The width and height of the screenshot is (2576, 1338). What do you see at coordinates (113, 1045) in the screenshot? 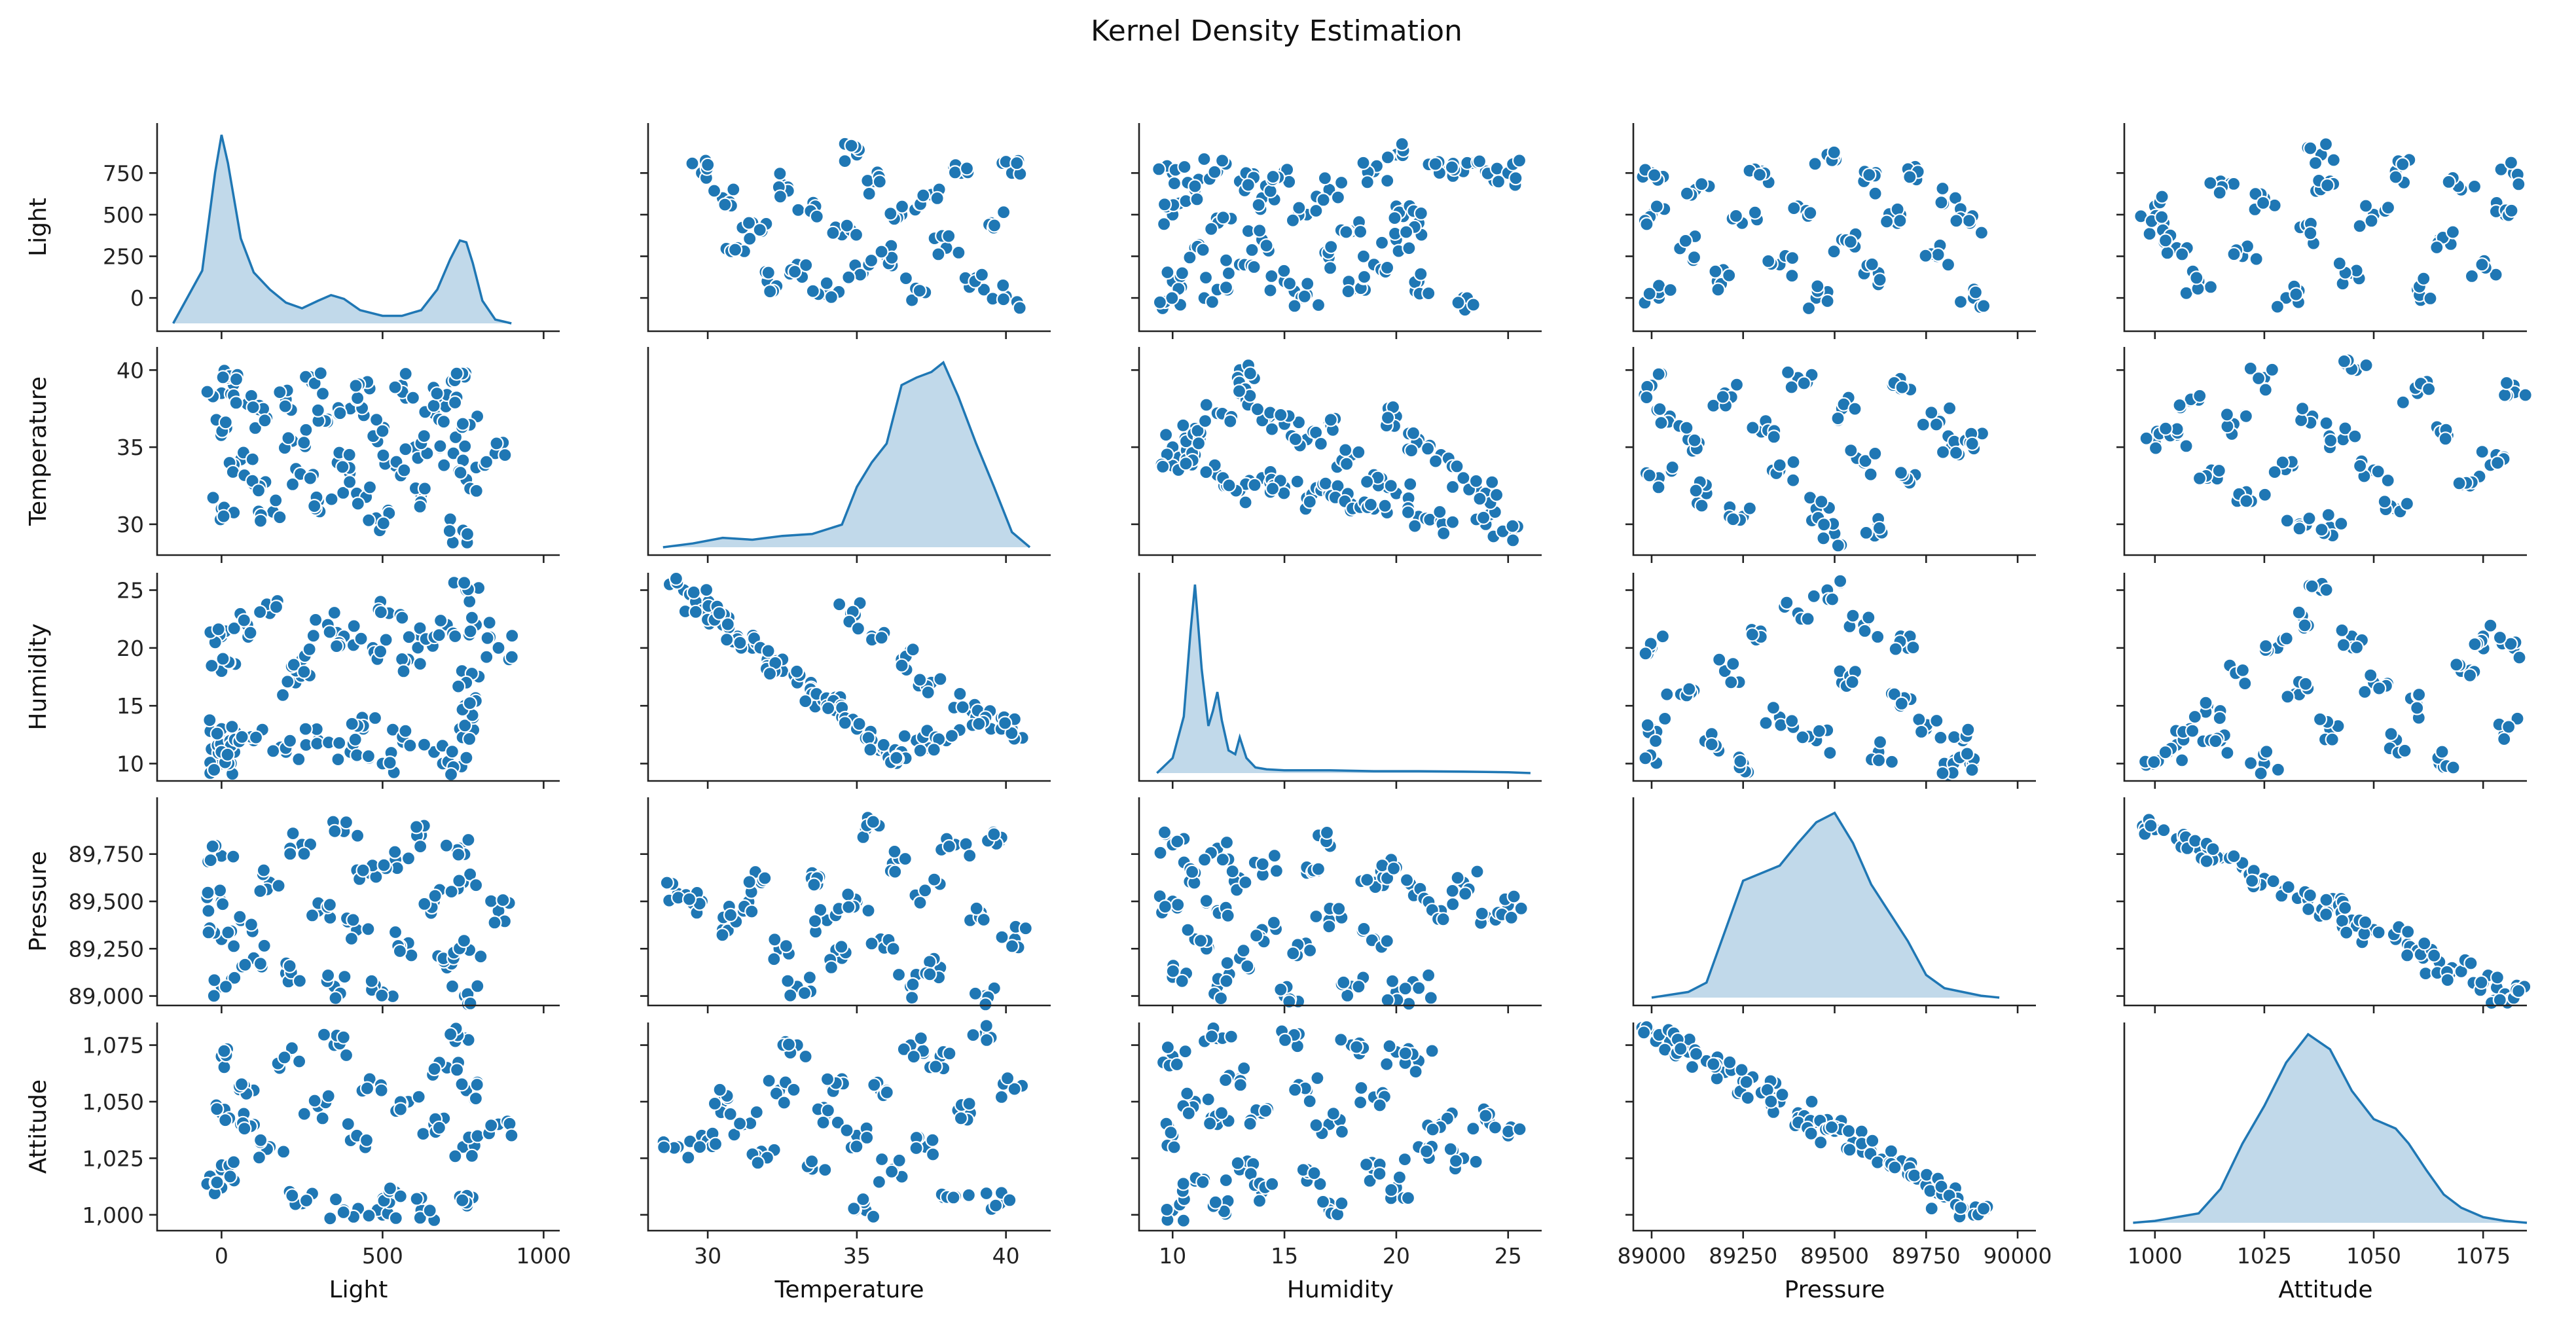
I see `y-tick-label: 1,075` at bounding box center [113, 1045].